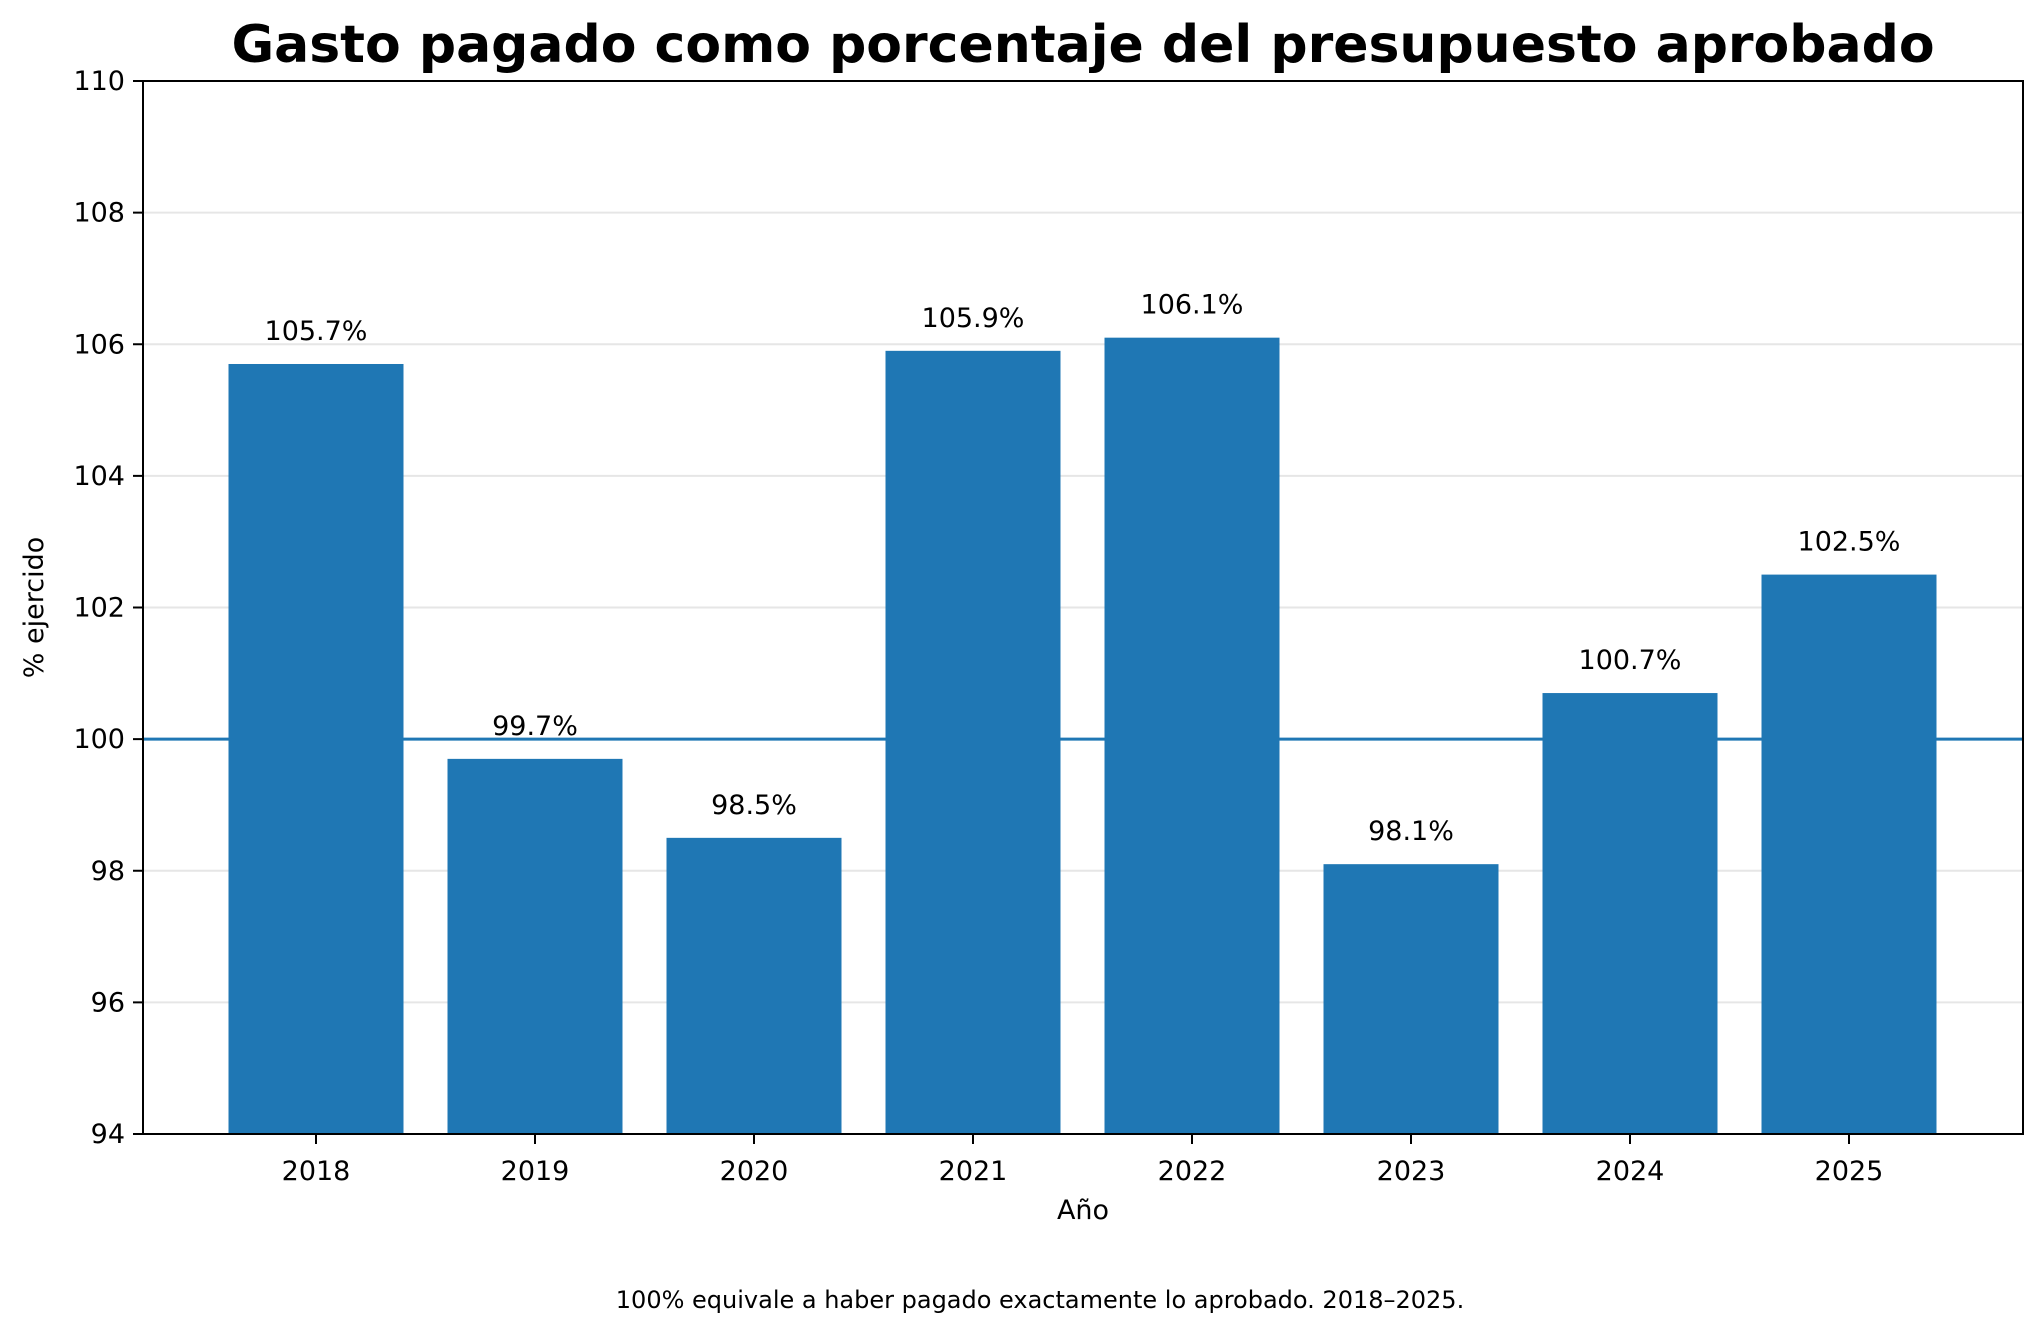  Describe the element at coordinates (1849, 542) in the screenshot. I see `value-label-2025: 102.5%` at that location.